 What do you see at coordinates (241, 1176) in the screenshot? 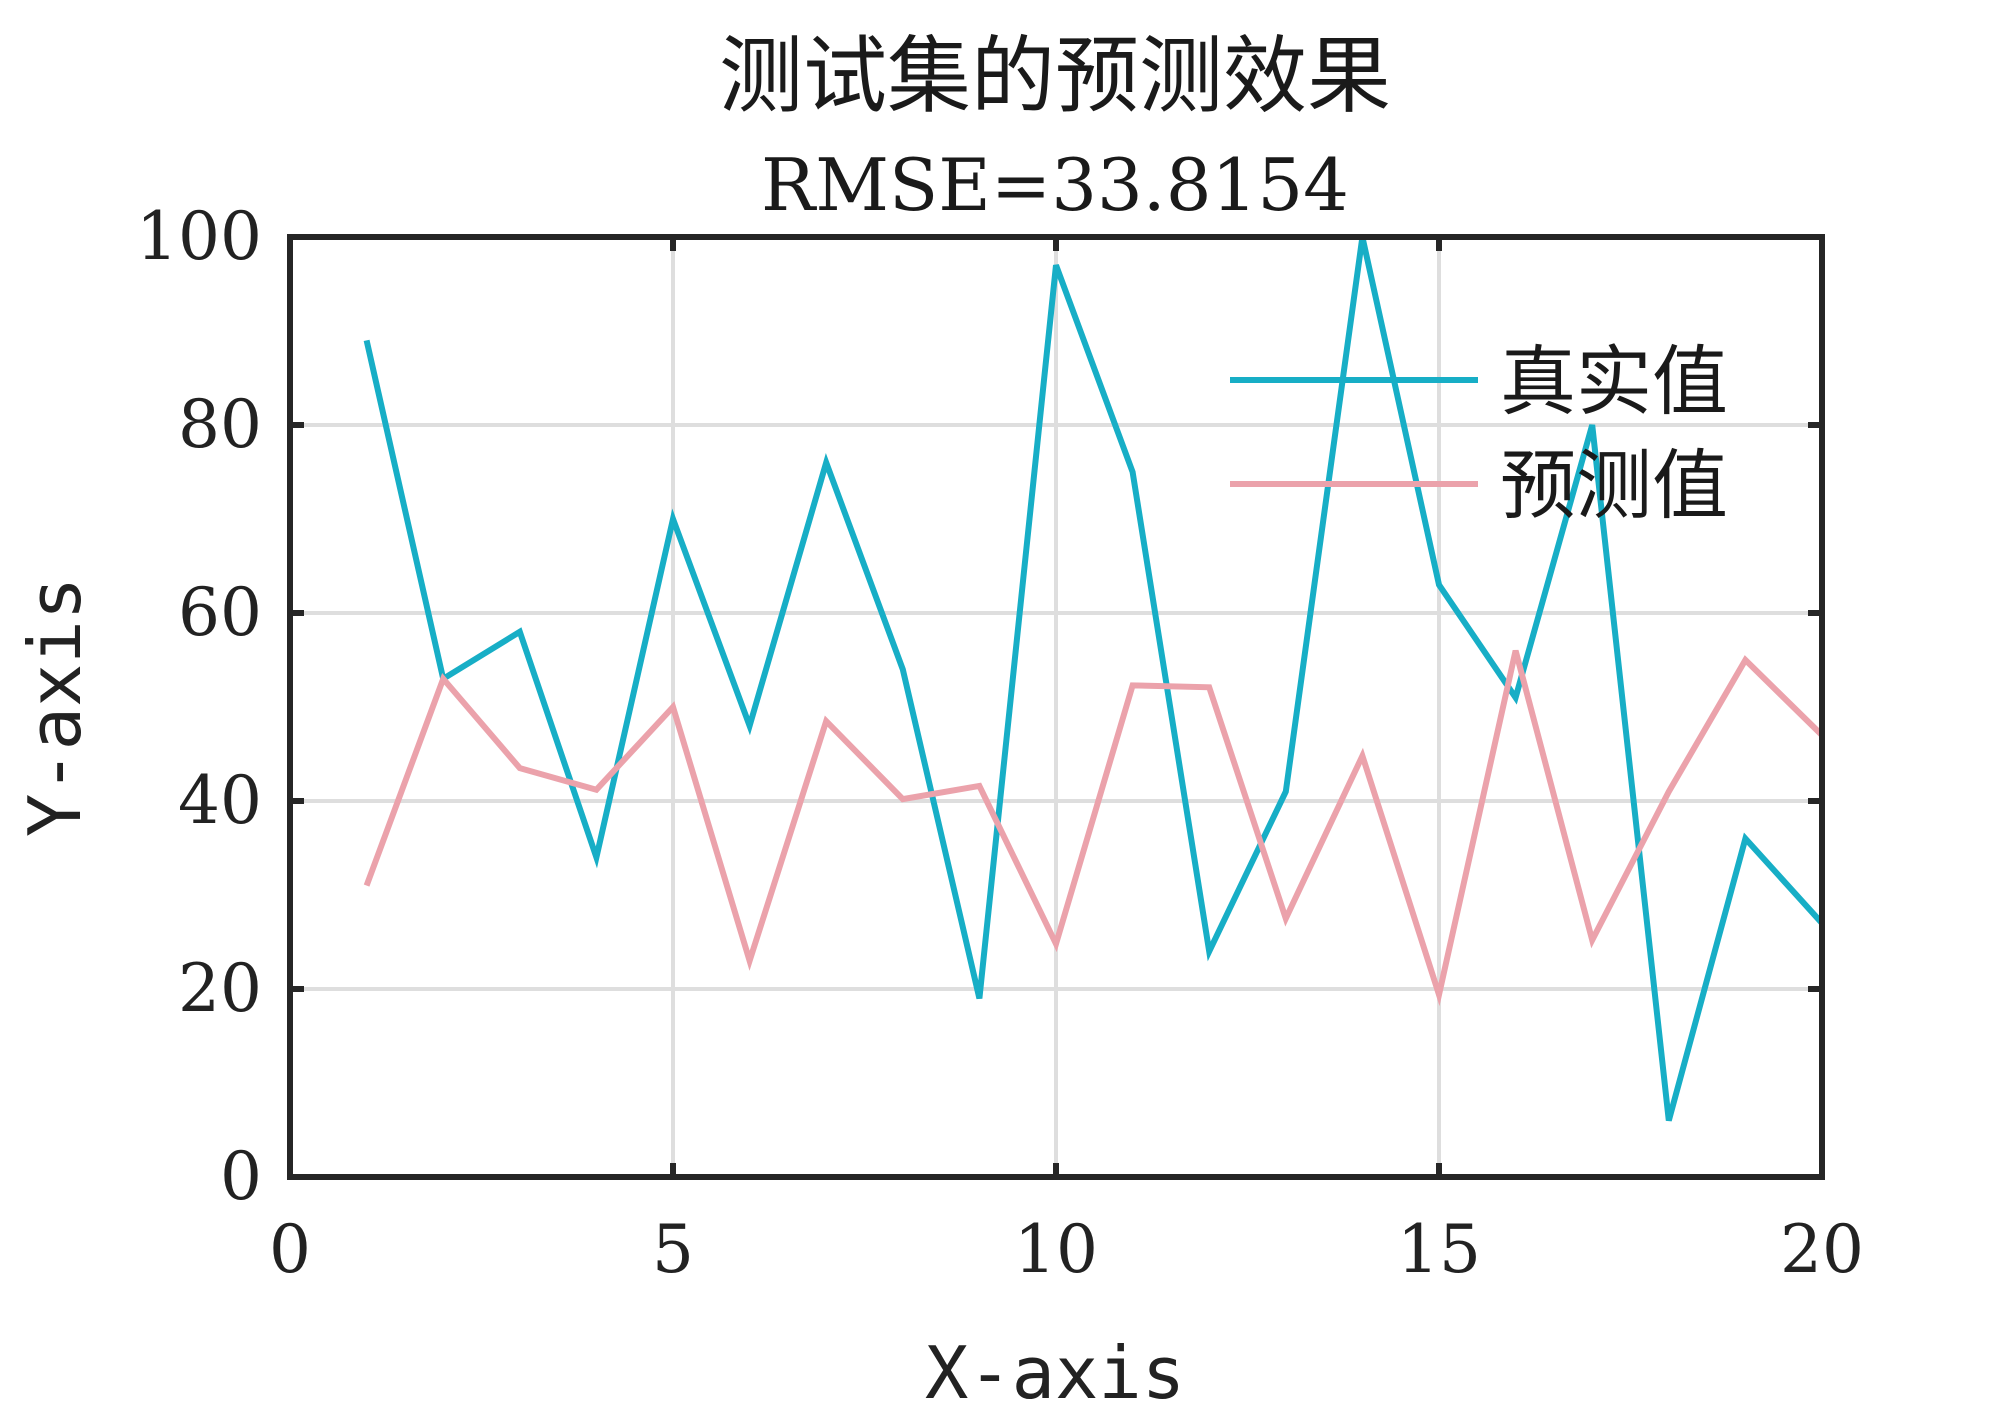
I see `y-tick-label: 0` at bounding box center [241, 1176].